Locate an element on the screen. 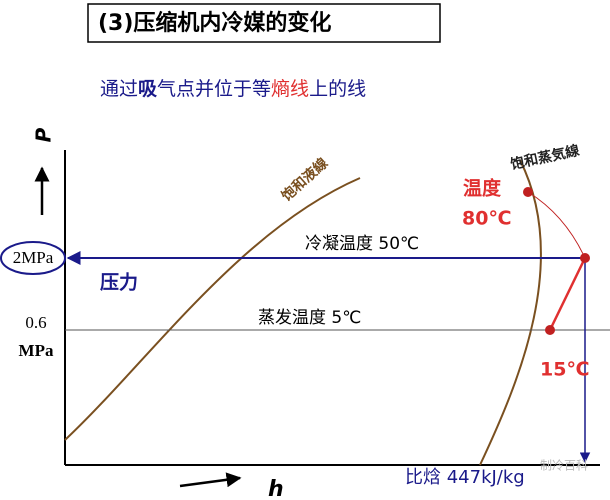 This screenshot has height=500, width=610. vapor-label: 饱和蒸気線 is located at coordinates (545, 157).